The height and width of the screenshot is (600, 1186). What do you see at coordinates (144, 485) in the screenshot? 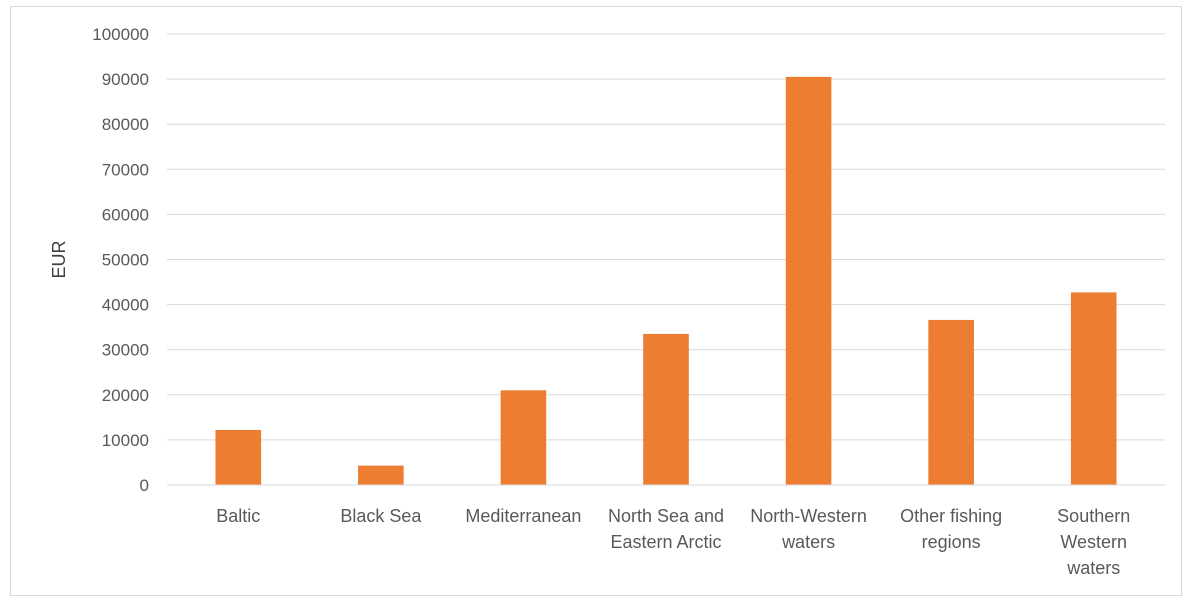
I see `y-tick-label: 0` at bounding box center [144, 485].